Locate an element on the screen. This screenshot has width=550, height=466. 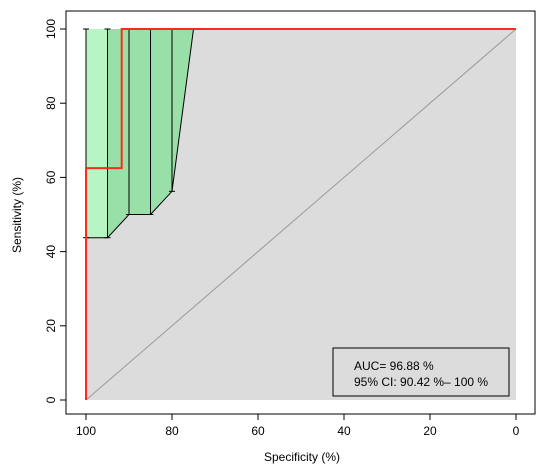
x-tick-label: 20 is located at coordinates (430, 431).